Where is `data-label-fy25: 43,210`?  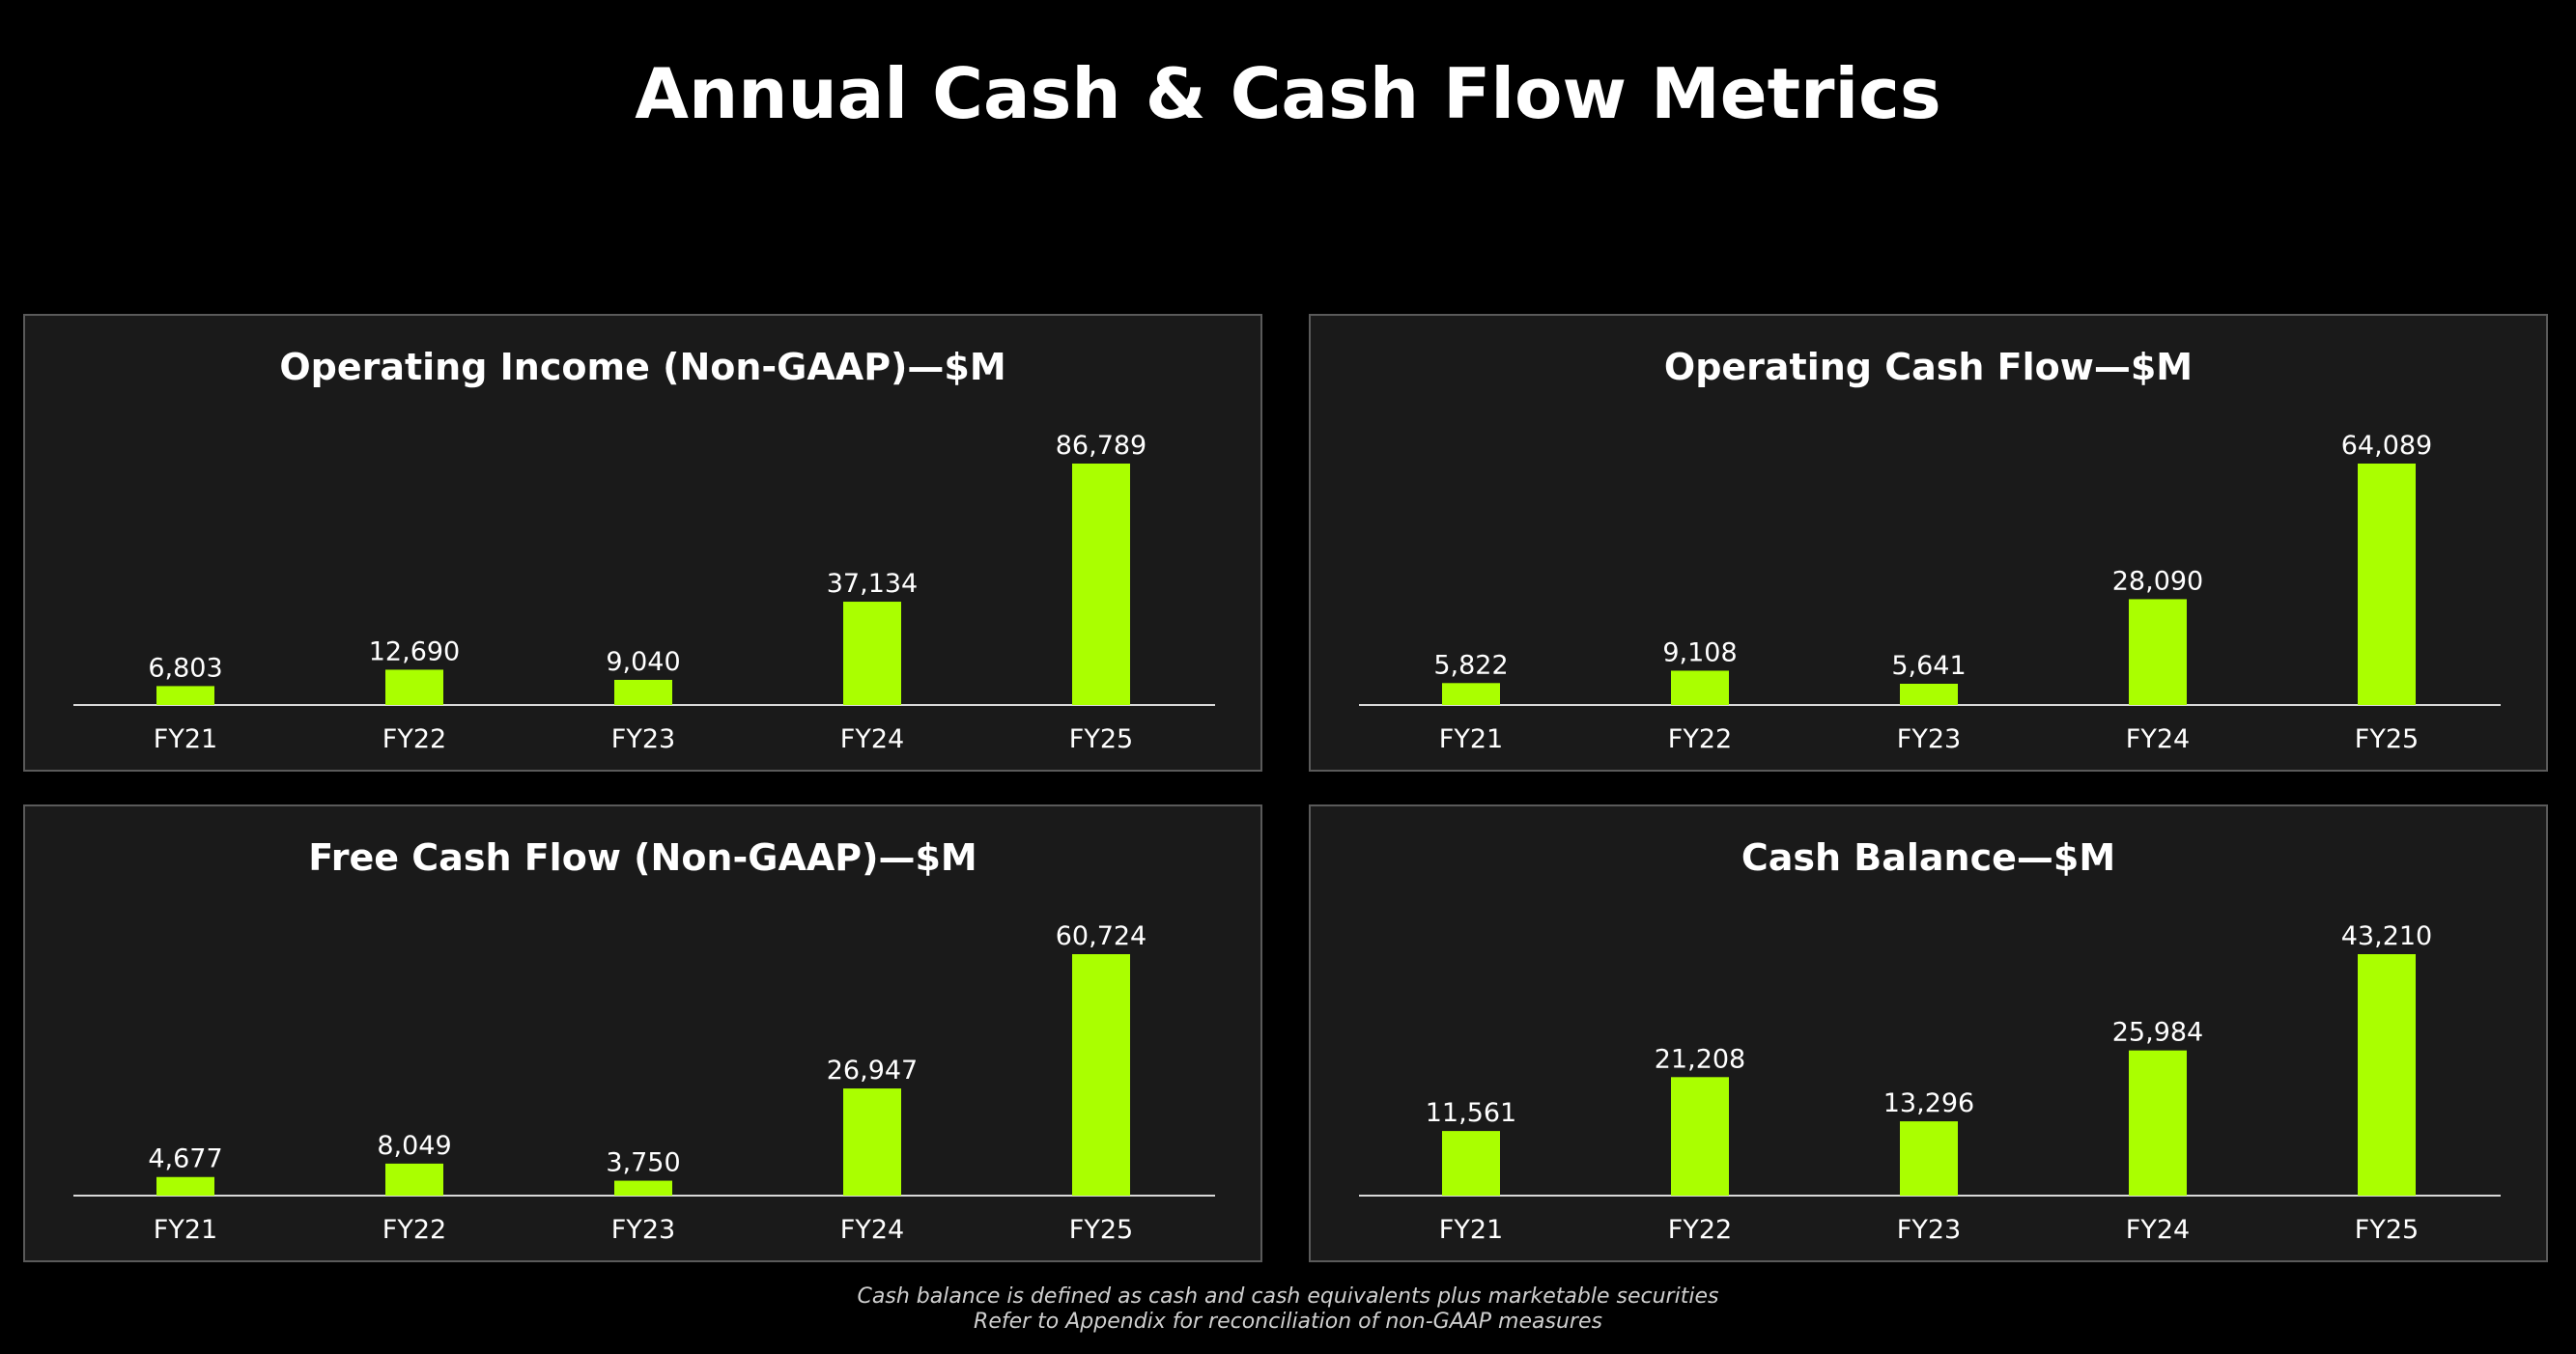 data-label-fy25: 43,210 is located at coordinates (2386, 936).